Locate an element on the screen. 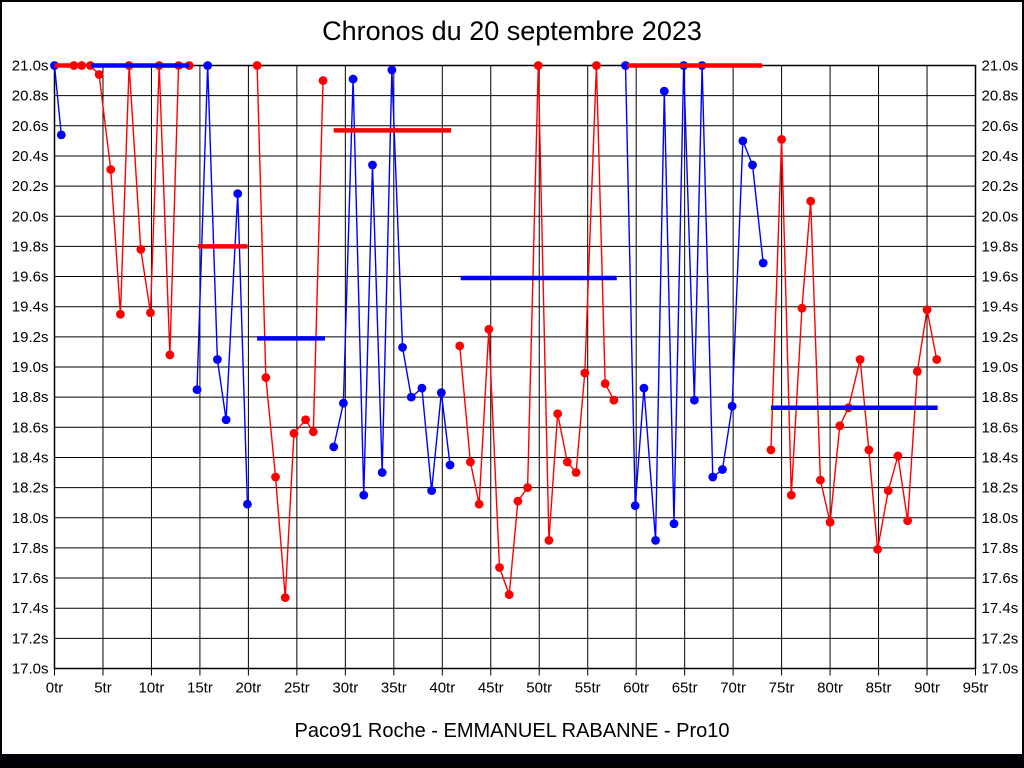 The width and height of the screenshot is (1024, 768). y-tick-label-right: 20.6s is located at coordinates (1000, 126).